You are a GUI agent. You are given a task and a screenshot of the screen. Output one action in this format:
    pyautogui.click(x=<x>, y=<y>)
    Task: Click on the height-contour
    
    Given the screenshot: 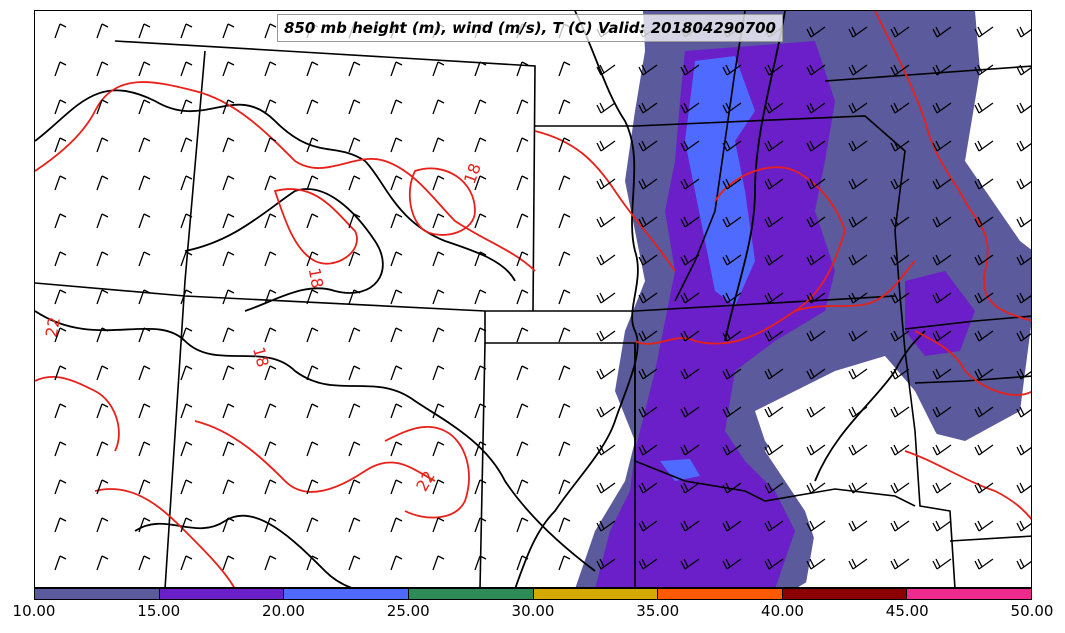 What is the action you would take?
    pyautogui.click(x=284, y=250)
    